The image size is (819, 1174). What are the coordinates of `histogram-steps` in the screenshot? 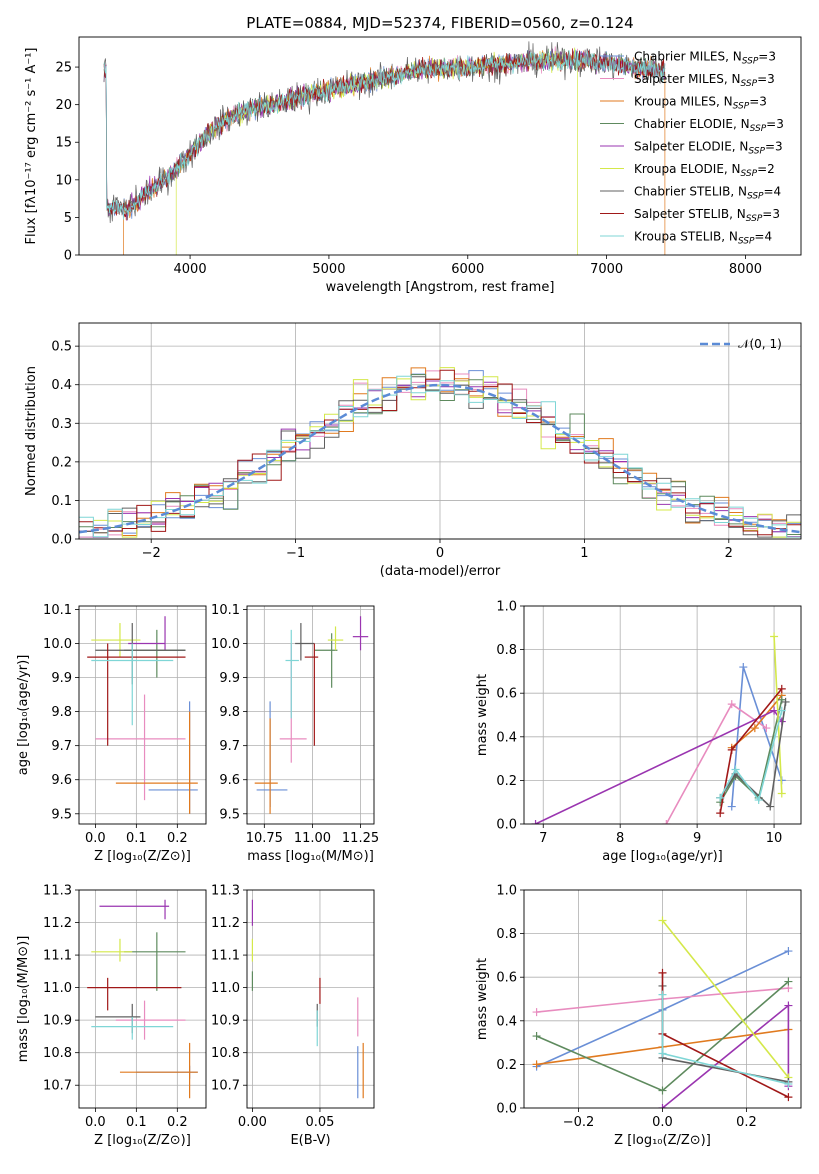 It's located at (440, 452).